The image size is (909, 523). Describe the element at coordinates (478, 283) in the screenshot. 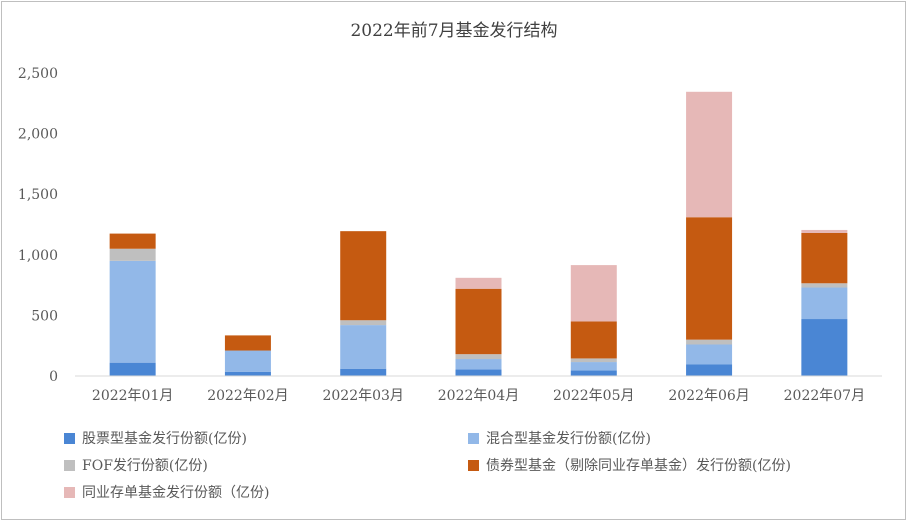

I see `bar-segment-s4-c3` at that location.